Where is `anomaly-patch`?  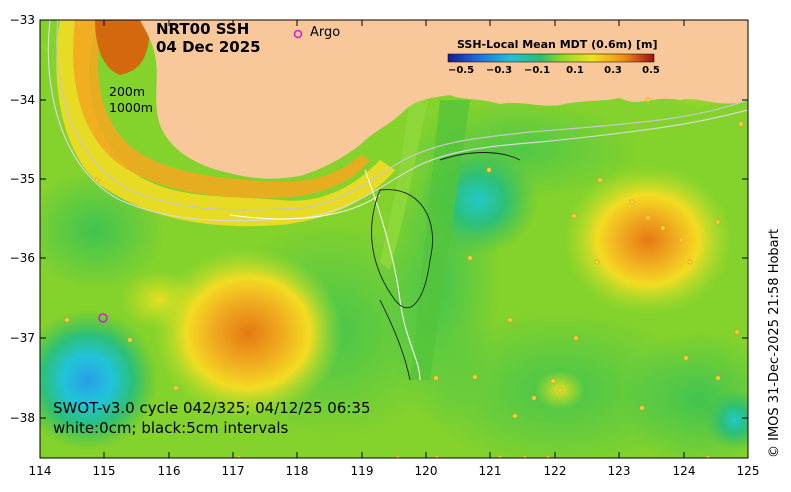 anomaly-patch is located at coordinates (684, 394).